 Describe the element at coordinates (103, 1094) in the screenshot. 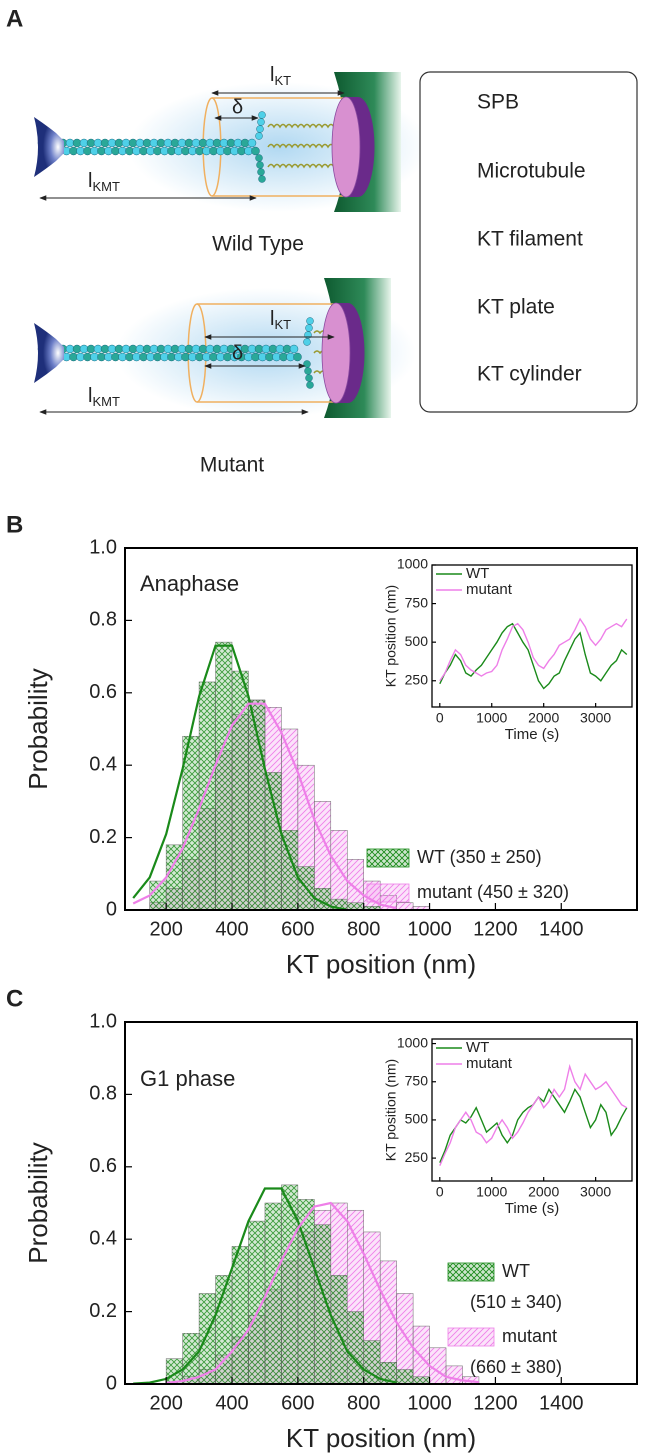

I see `y-tick-label: 0.8` at that location.